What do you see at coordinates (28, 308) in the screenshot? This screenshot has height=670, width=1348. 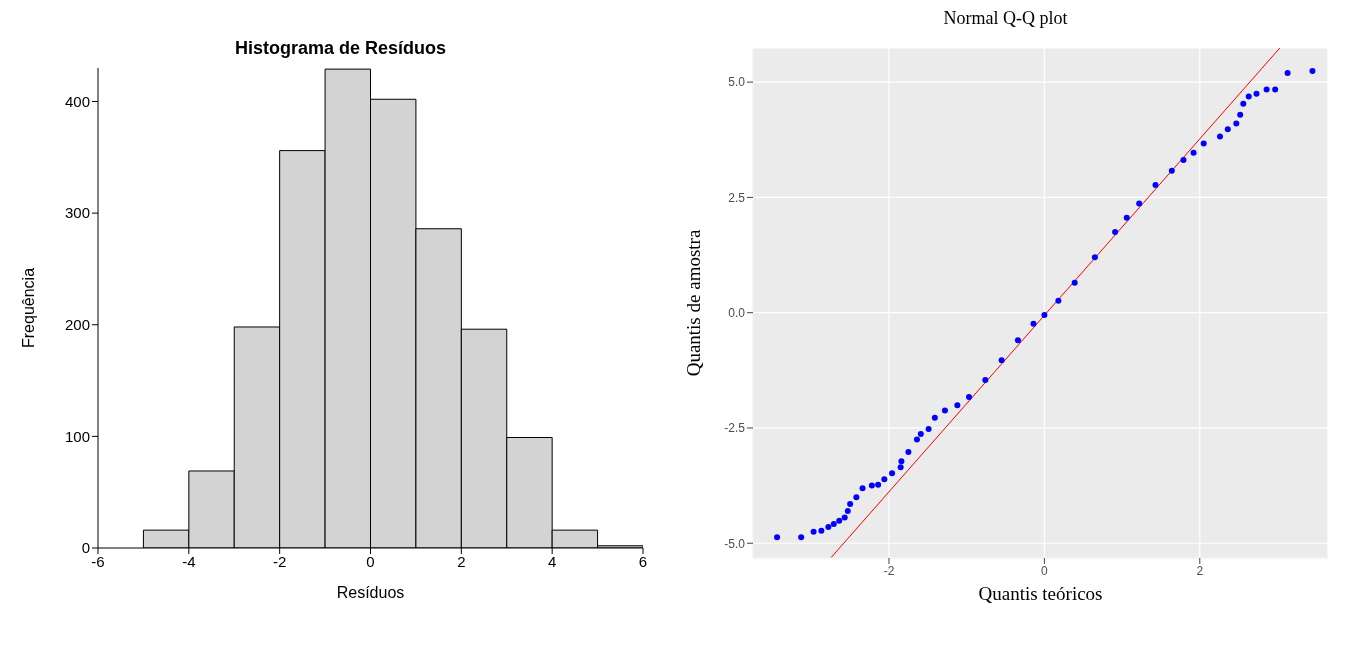 I see `y-axis-title: Frequência` at bounding box center [28, 308].